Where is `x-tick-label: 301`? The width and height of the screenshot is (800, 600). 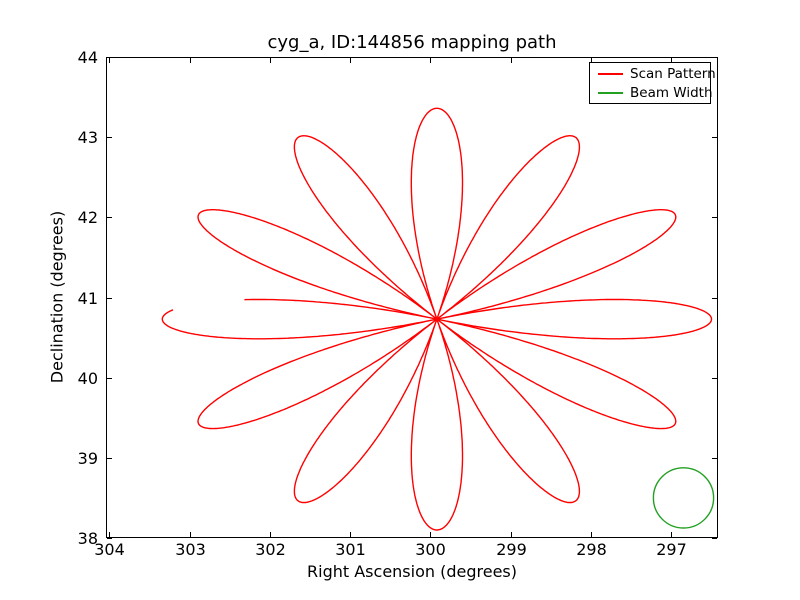
x-tick-label: 301 is located at coordinates (350, 549).